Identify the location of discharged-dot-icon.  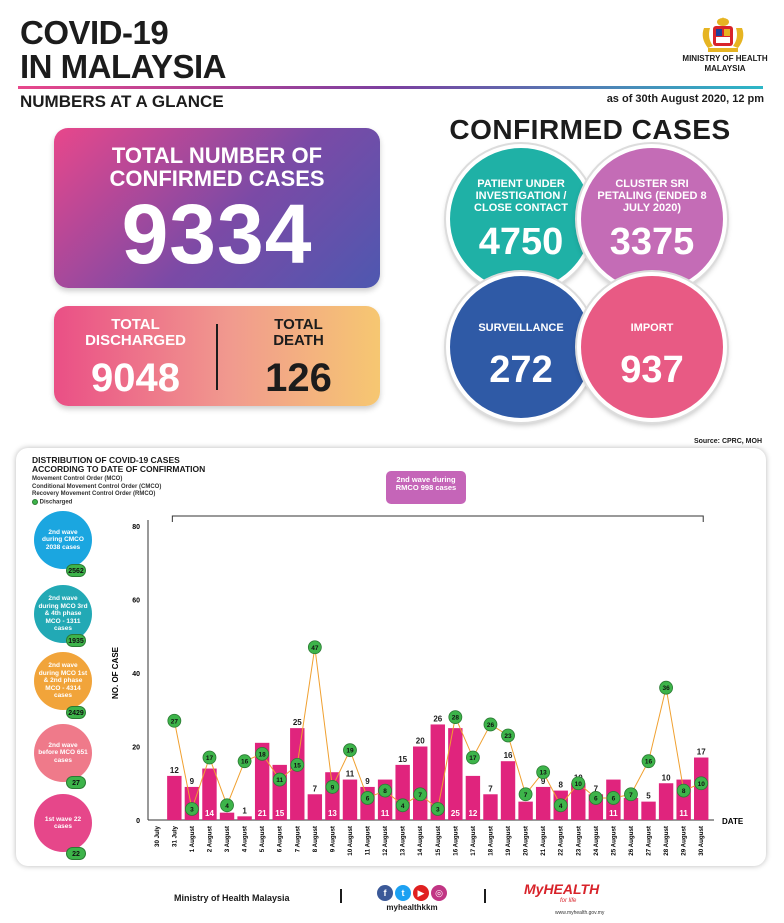
(35, 501).